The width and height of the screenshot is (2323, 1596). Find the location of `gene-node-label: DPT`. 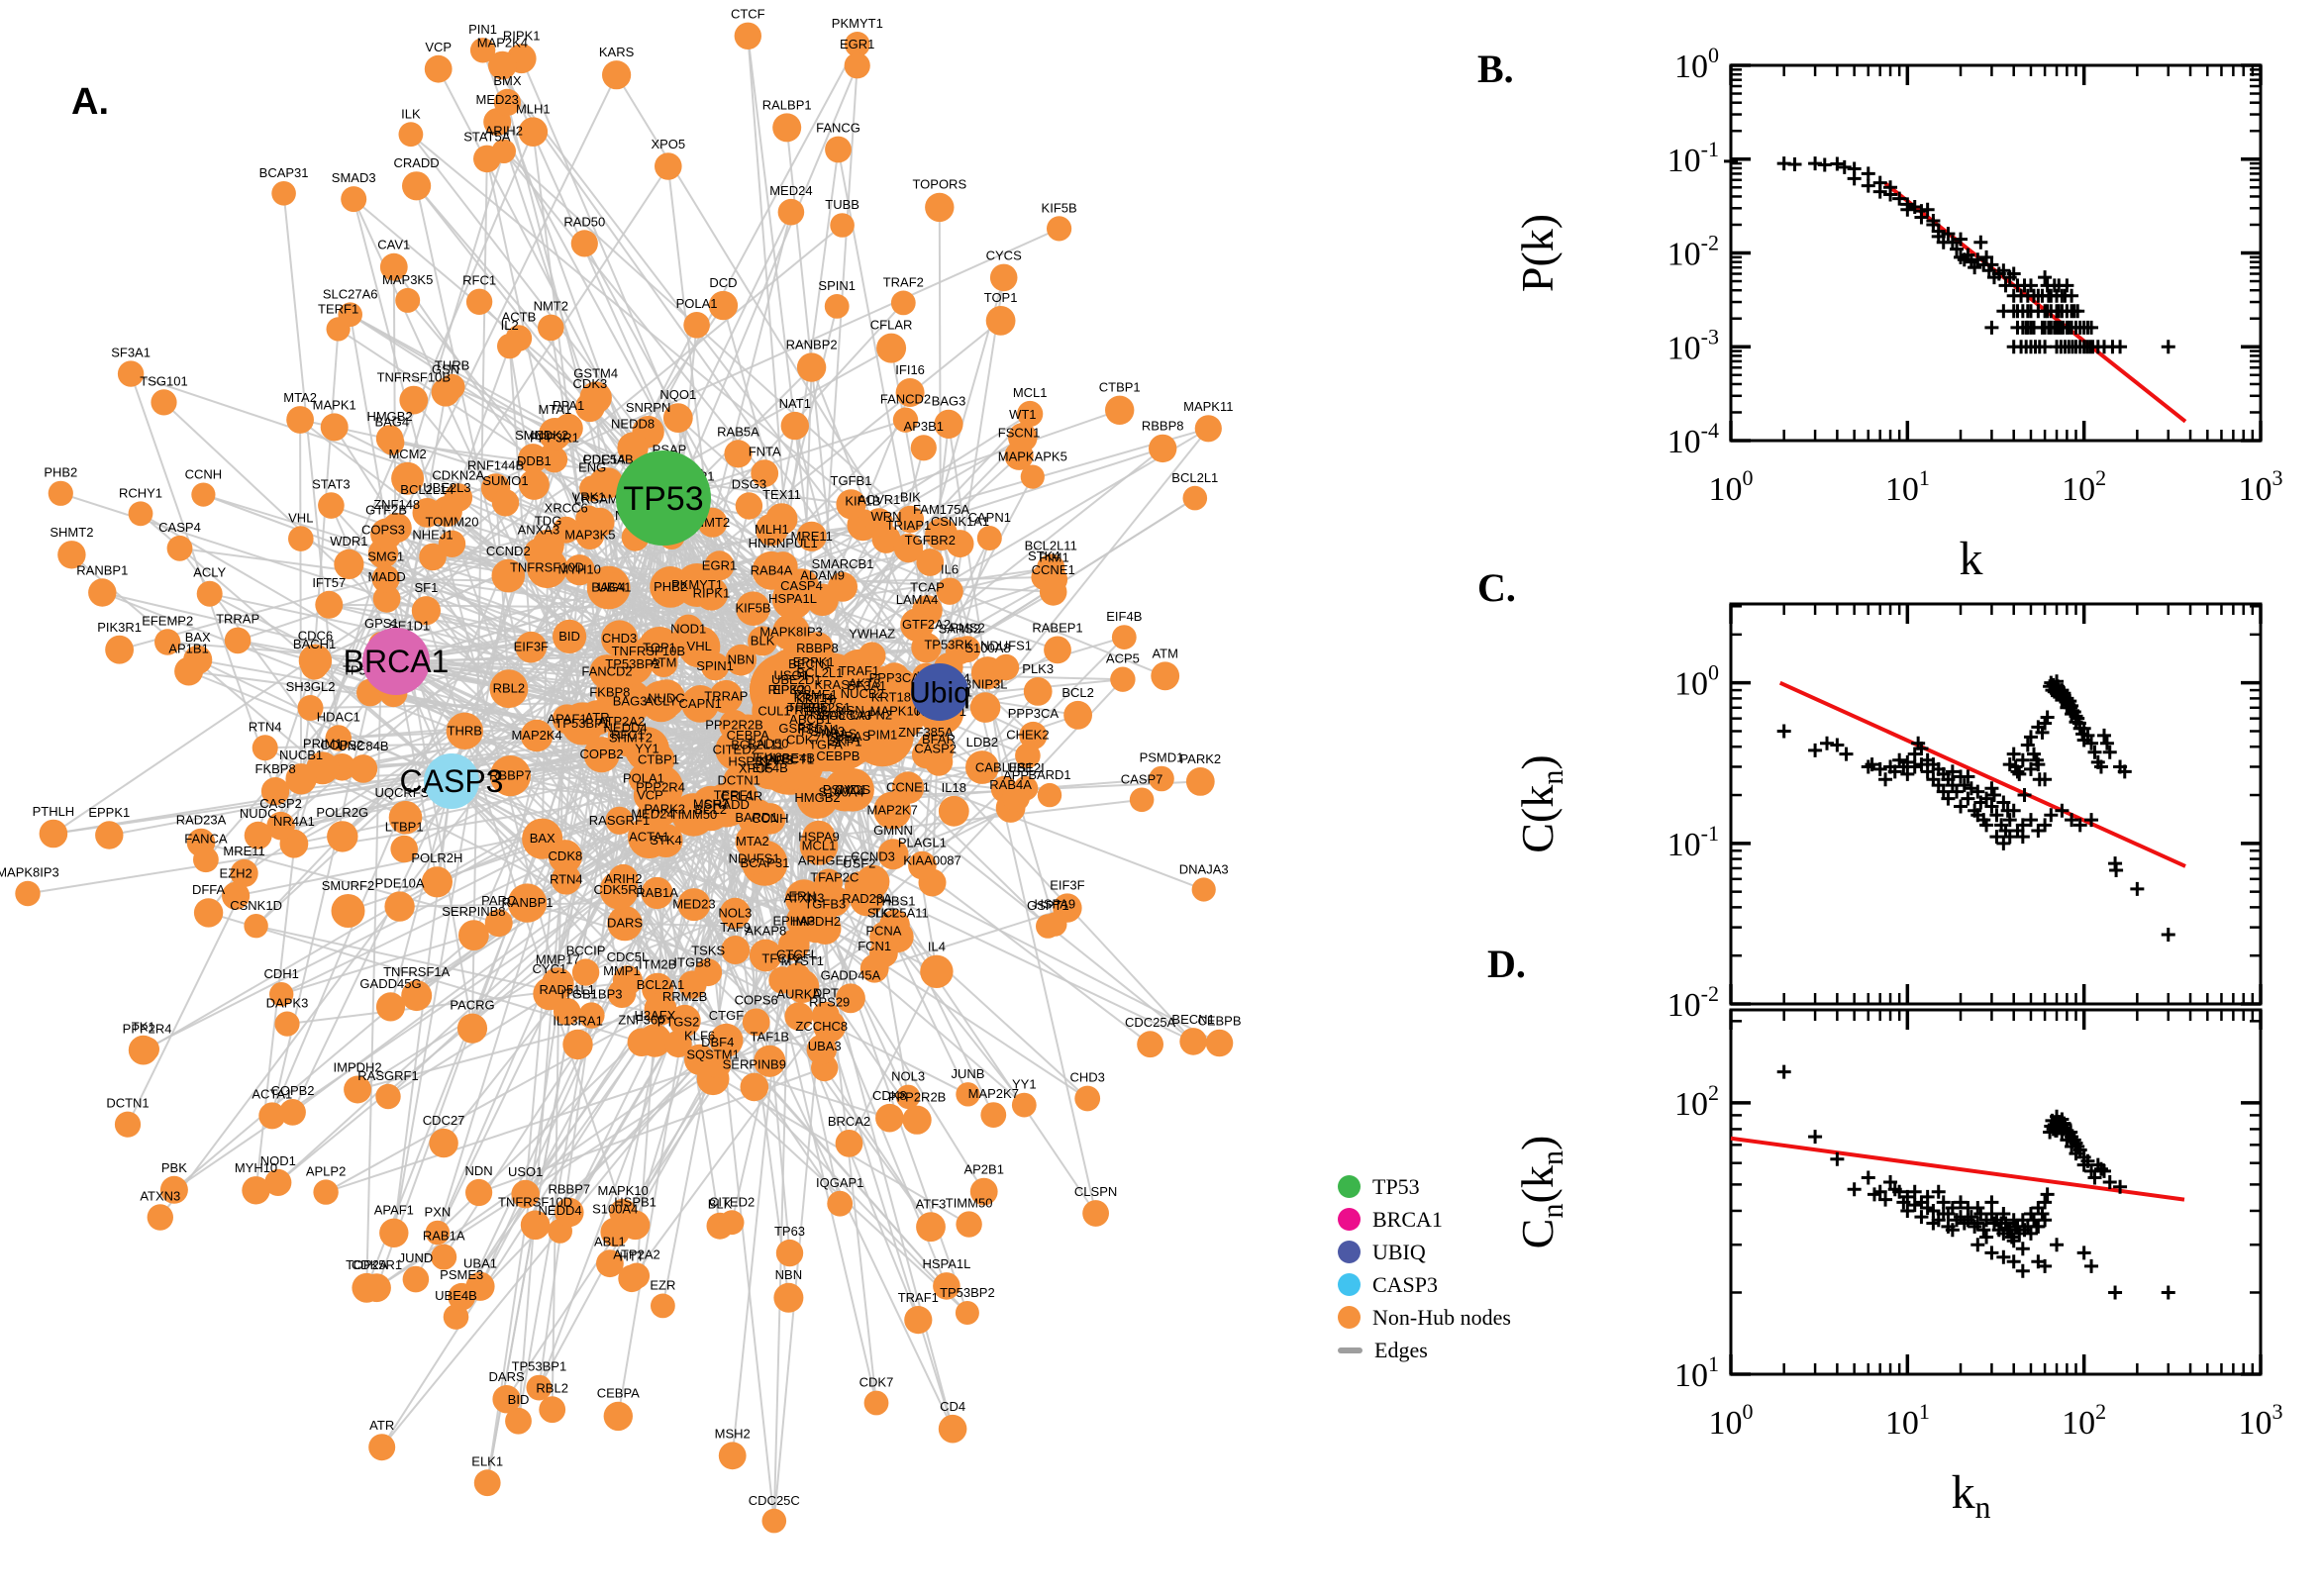

gene-node-label: DPT is located at coordinates (826, 993).